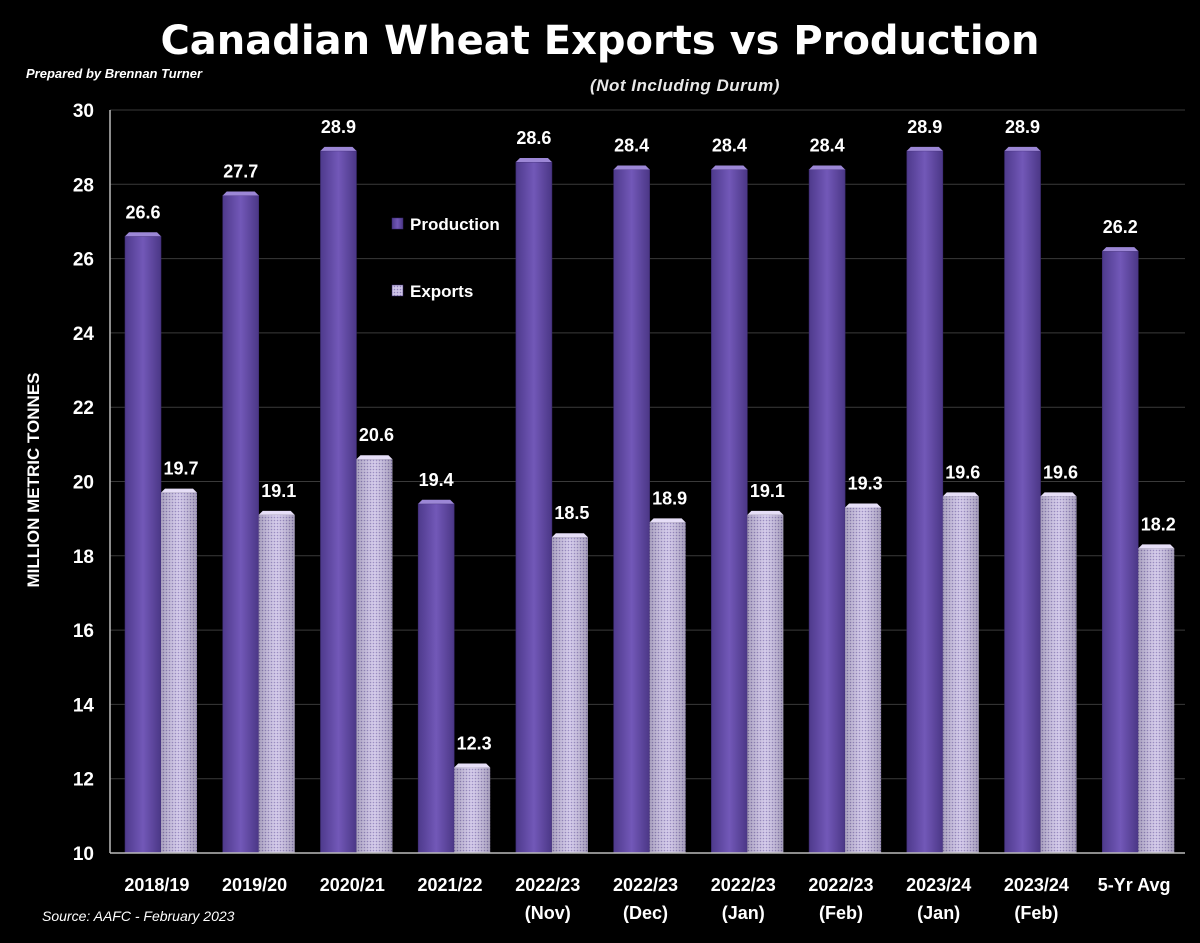 This screenshot has width=1200, height=943. Describe the element at coordinates (669, 498) in the screenshot. I see `exports-value-label: 18.9` at that location.